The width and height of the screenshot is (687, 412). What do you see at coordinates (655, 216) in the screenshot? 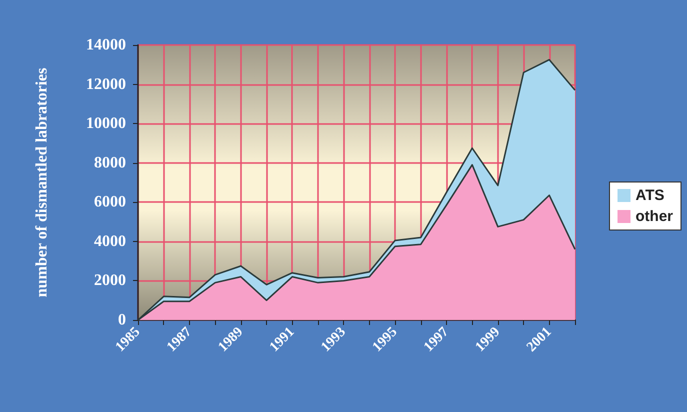
I see `legend-label: other` at bounding box center [655, 216].